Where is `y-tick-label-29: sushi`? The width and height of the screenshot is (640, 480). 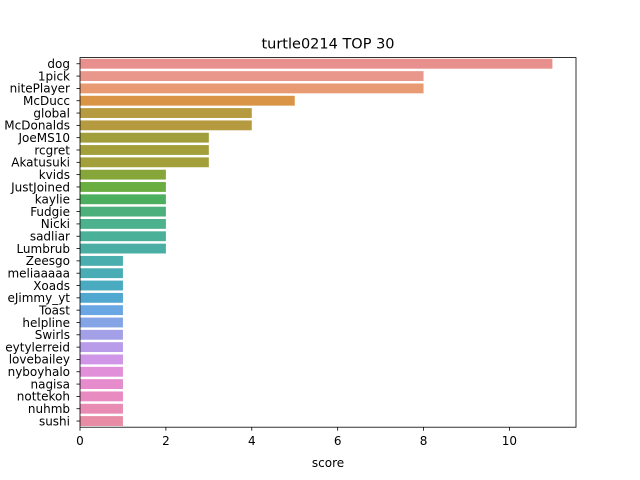 y-tick-label-29: sushi is located at coordinates (54, 421).